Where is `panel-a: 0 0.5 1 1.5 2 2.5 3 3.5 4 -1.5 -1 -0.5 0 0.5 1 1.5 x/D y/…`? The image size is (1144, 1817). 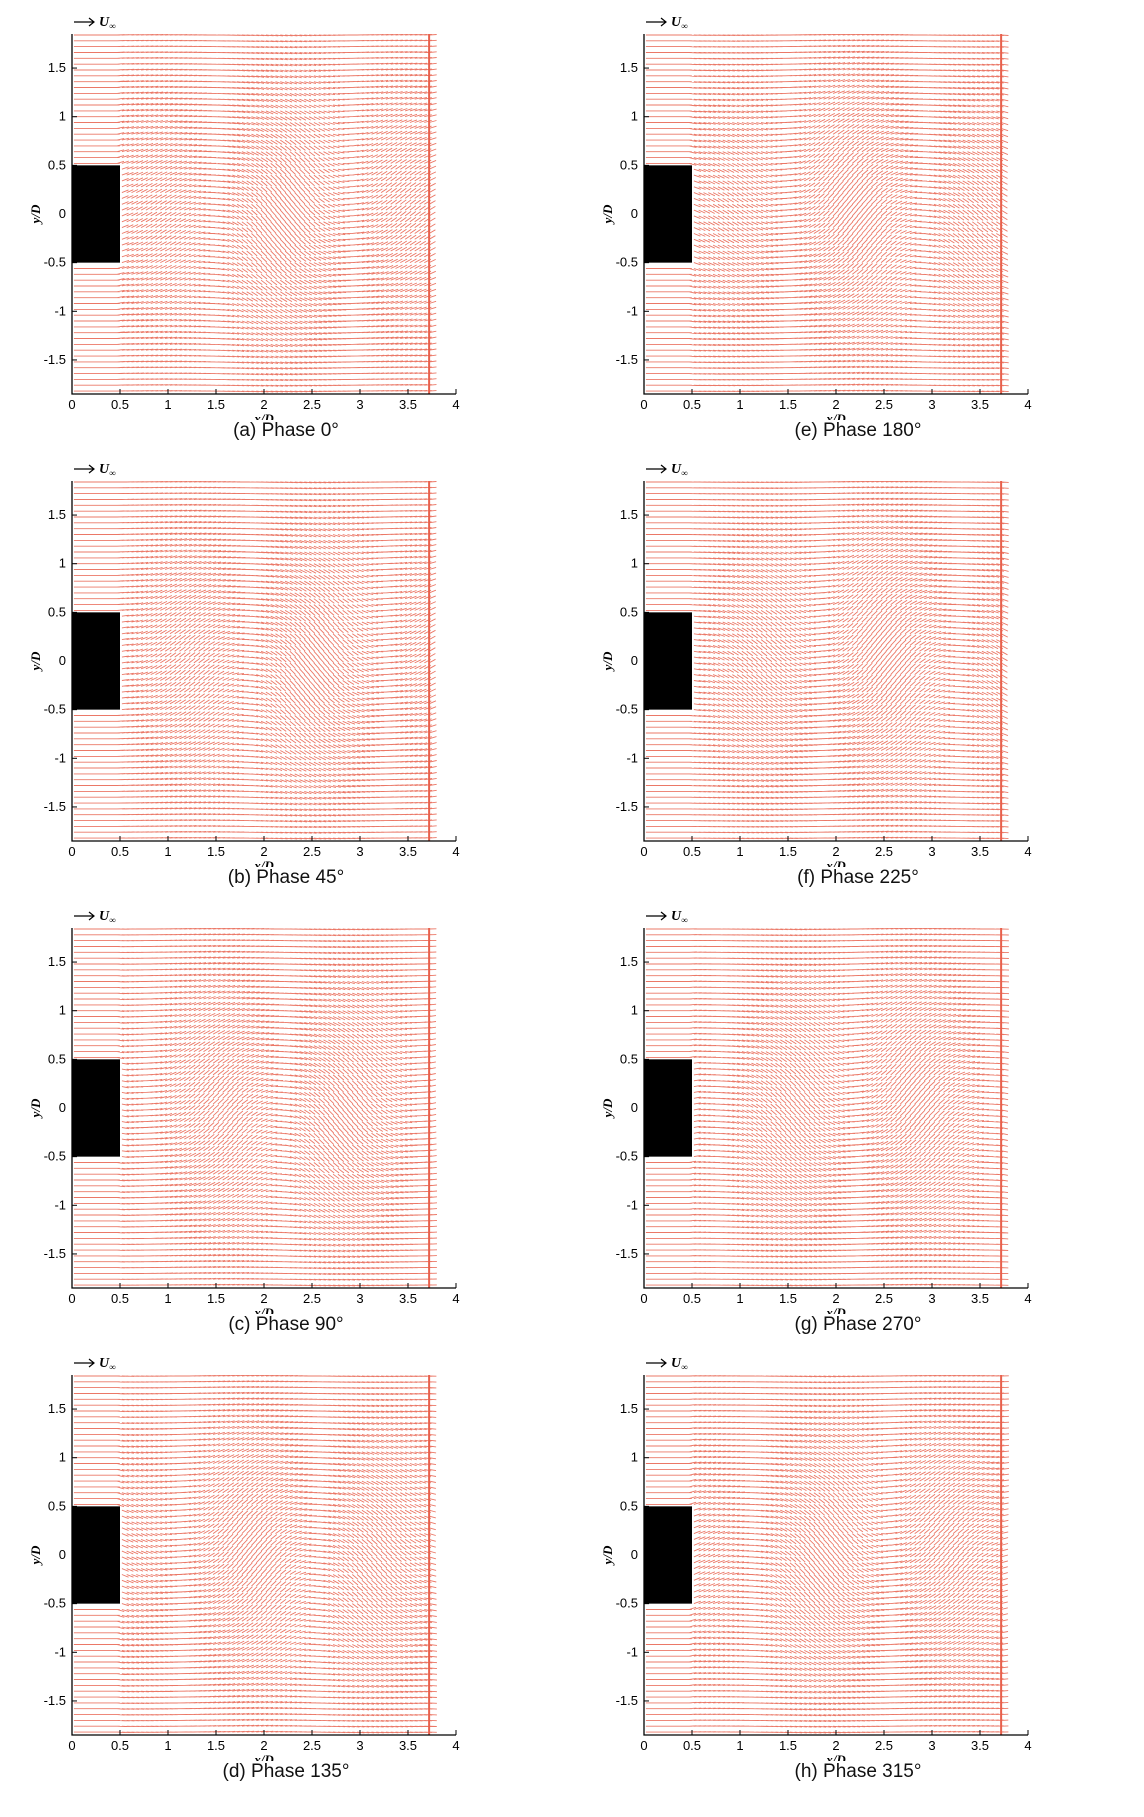
panel-a: 0 0.5 1 1.5 2 2.5 3 3.5 4 -1.5 -1 -0.5 0 0.5 1 1.5 x/D y/… is located at coordinates (286, 227).